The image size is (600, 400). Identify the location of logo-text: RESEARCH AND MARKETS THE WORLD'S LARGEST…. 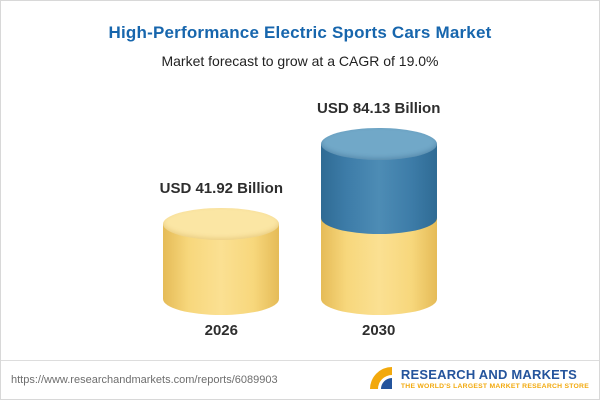
(494, 379).